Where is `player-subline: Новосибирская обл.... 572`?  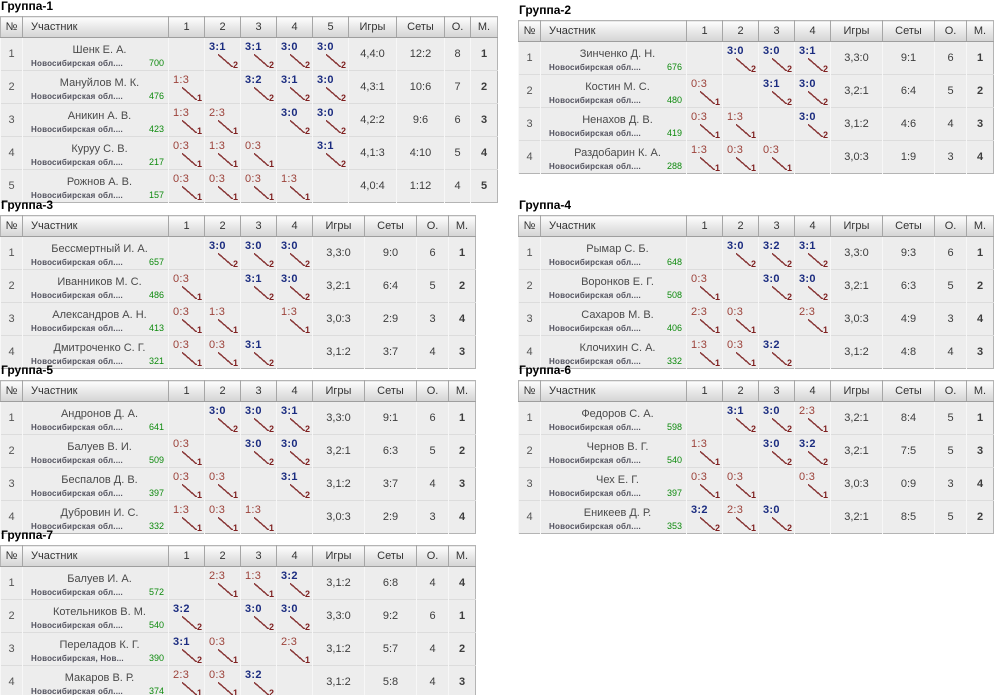 player-subline: Новосибирская обл.... 572 is located at coordinates (96, 592).